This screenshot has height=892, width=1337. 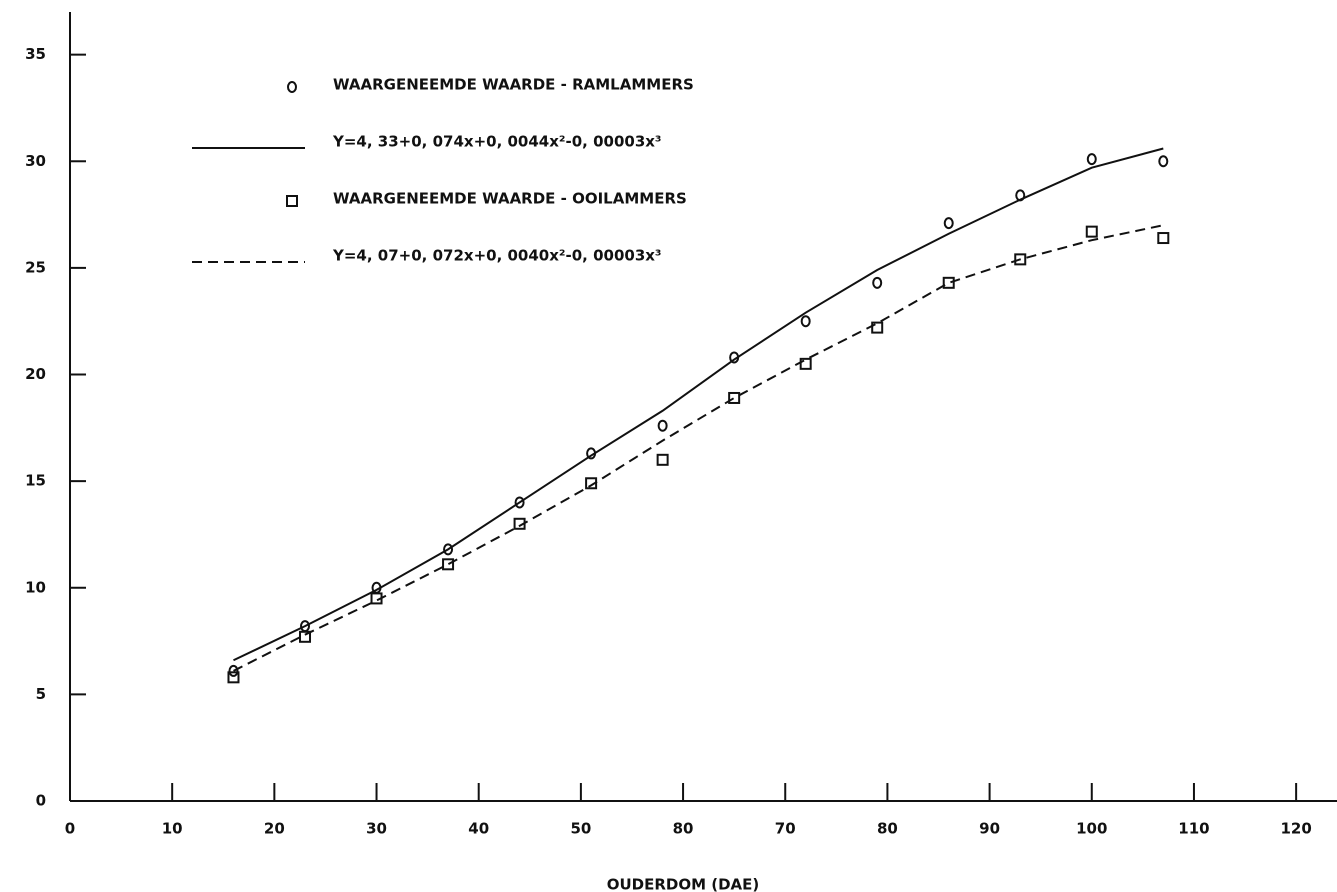 What do you see at coordinates (70, 829) in the screenshot?
I see `x-tick-label: 0` at bounding box center [70, 829].